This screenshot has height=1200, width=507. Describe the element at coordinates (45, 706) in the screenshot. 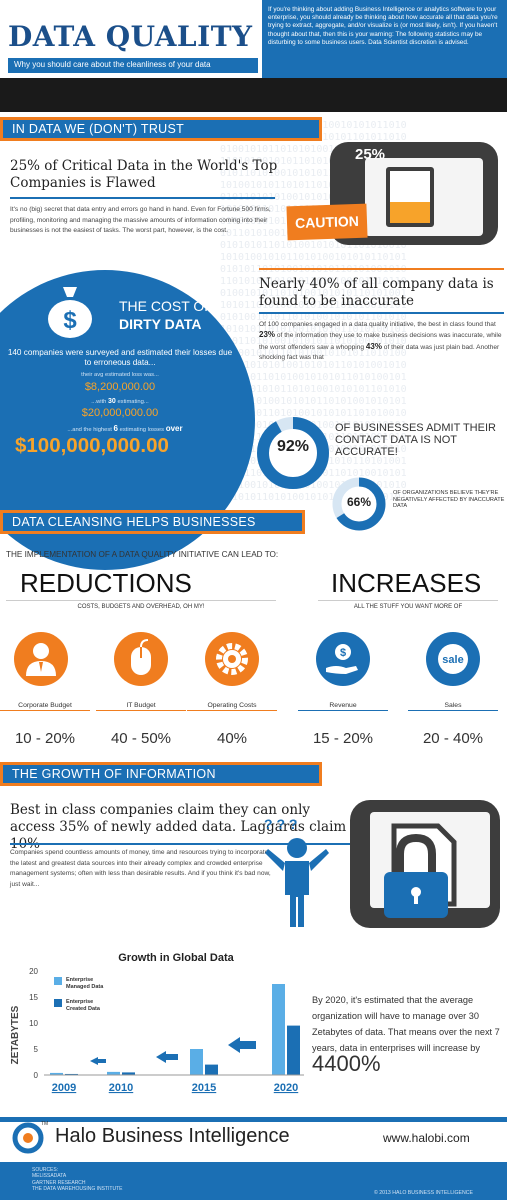

I see `item-label-corporate: Corporate Budget` at that location.